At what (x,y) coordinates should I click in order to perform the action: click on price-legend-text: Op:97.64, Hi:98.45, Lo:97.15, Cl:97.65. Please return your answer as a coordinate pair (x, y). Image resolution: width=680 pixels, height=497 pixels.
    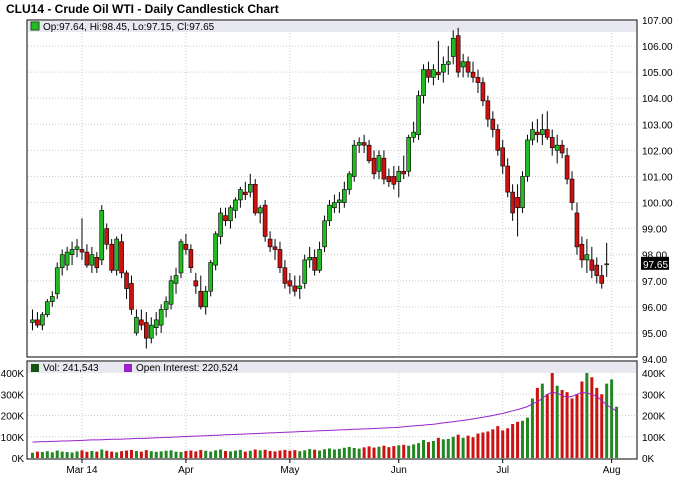
    Looking at the image, I should click on (129, 27).